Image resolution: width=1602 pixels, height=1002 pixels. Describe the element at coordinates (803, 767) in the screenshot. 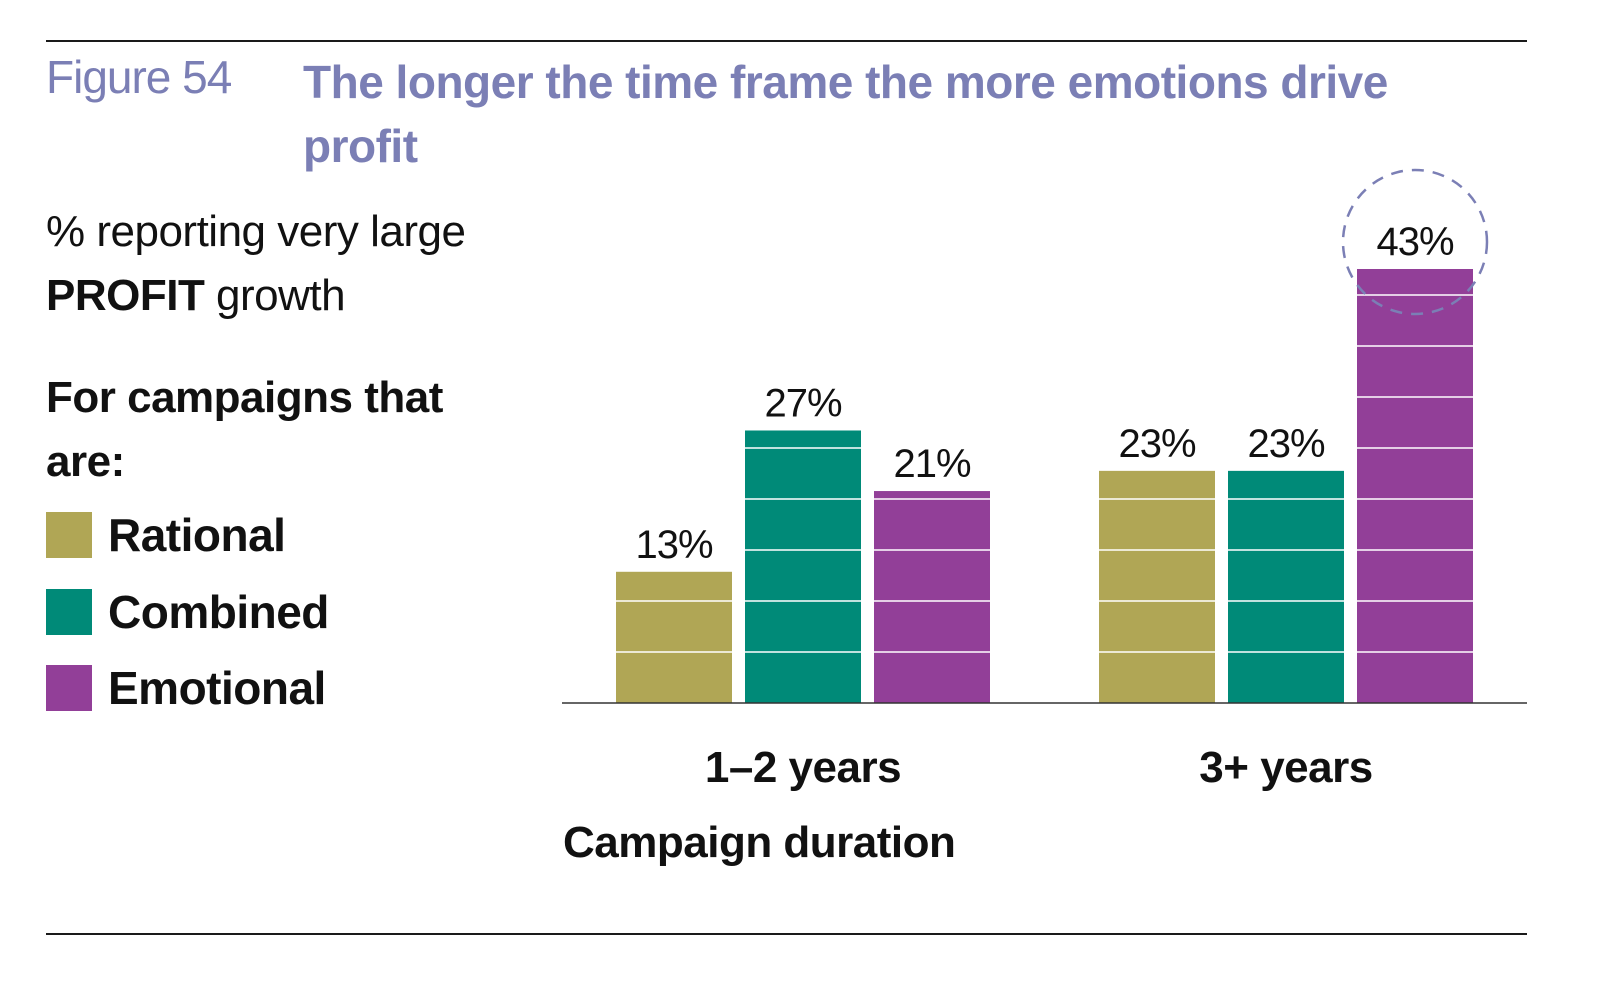

I see `x-tick-label: 1–2 years` at that location.